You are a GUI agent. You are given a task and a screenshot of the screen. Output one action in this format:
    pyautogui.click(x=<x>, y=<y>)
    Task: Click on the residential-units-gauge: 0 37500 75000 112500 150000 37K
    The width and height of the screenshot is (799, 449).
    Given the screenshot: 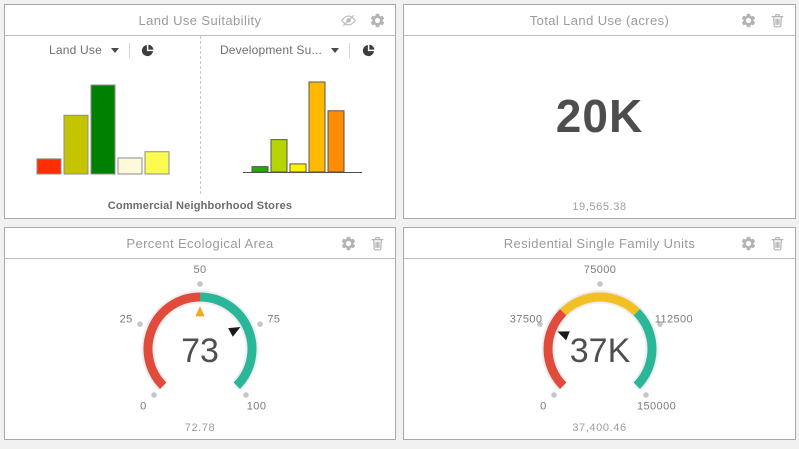 What is the action you would take?
    pyautogui.click(x=600, y=338)
    